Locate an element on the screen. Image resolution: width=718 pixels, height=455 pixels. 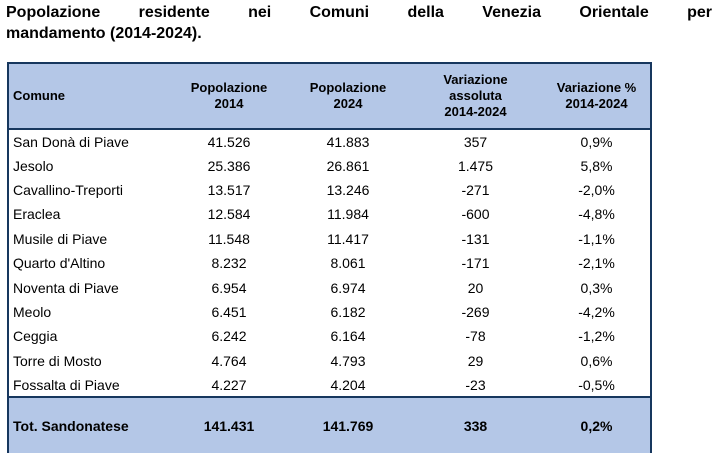
table-row: Musile di Piave 11.548 11.417 -131 -1,1% is located at coordinates (329, 238).